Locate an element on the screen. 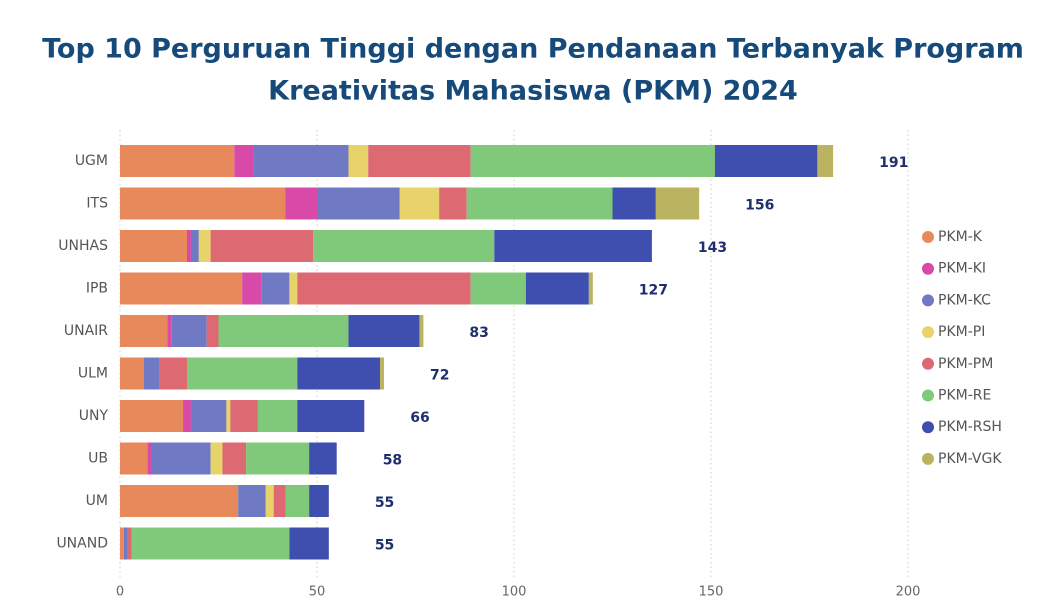  y-tick-label: UNAND is located at coordinates (82, 544).